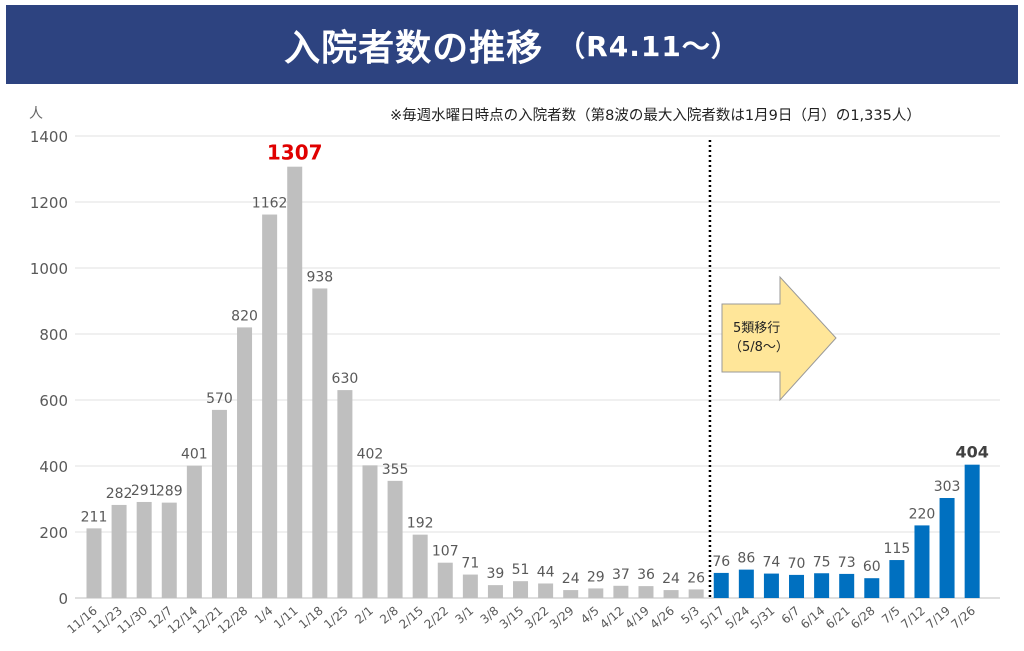  What do you see at coordinates (646, 575) in the screenshot?
I see `data-label: 36` at bounding box center [646, 575].